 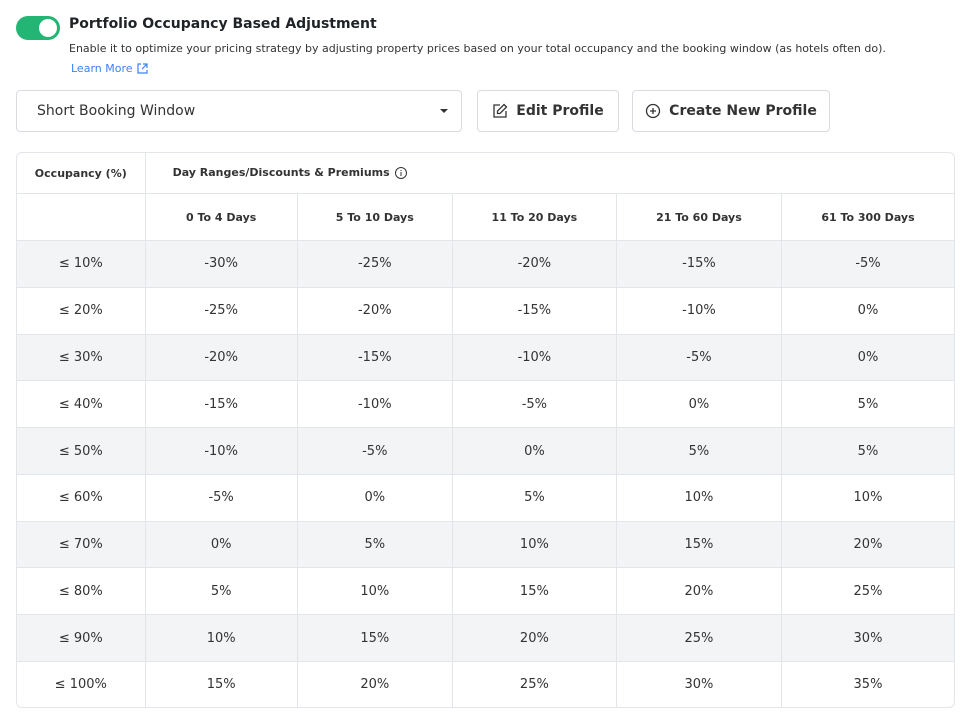 I want to click on occupancy-cell: ≤ 60%, so click(x=81, y=498).